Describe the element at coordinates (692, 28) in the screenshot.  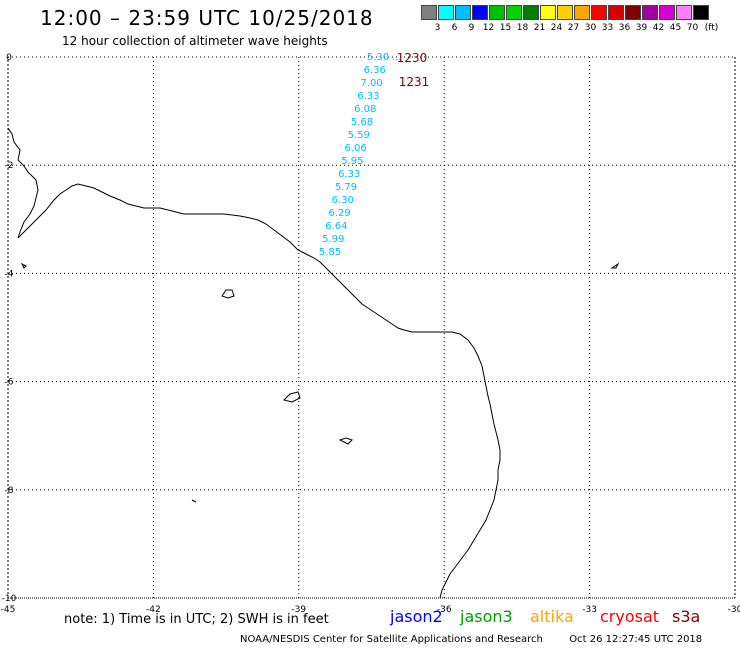
I see `legend-label: 70` at that location.